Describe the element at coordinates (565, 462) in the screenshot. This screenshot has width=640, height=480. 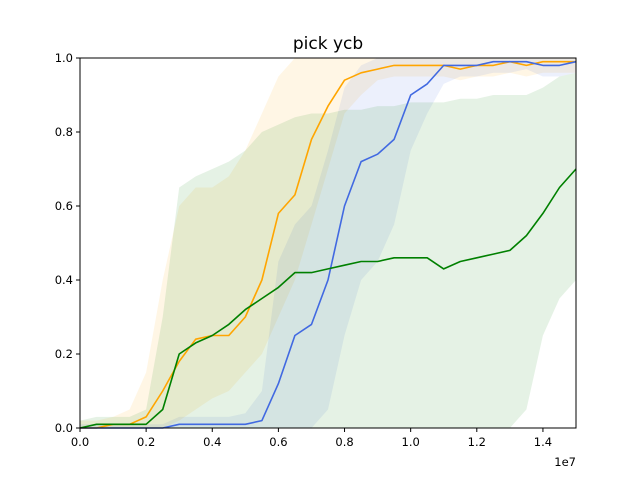
I see `x-multiplier-label: 1e7` at that location.